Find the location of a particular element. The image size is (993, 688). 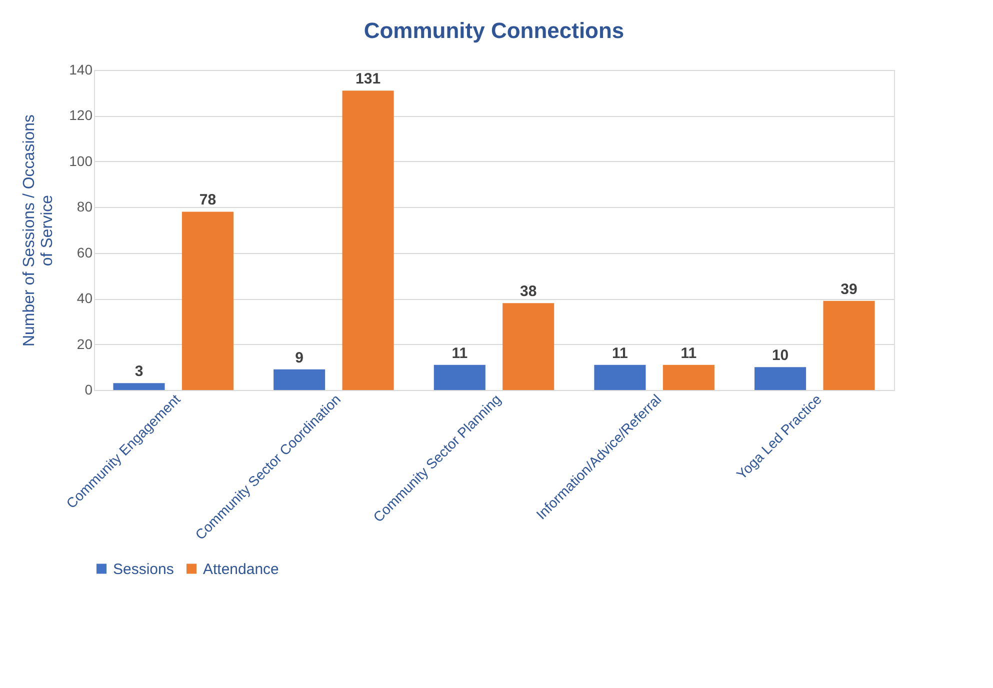

y-tick-label: 0 is located at coordinates (88, 390).